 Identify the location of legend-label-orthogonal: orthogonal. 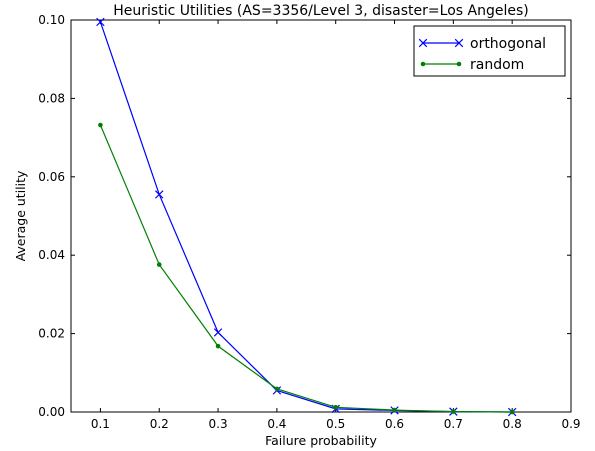
(508, 44).